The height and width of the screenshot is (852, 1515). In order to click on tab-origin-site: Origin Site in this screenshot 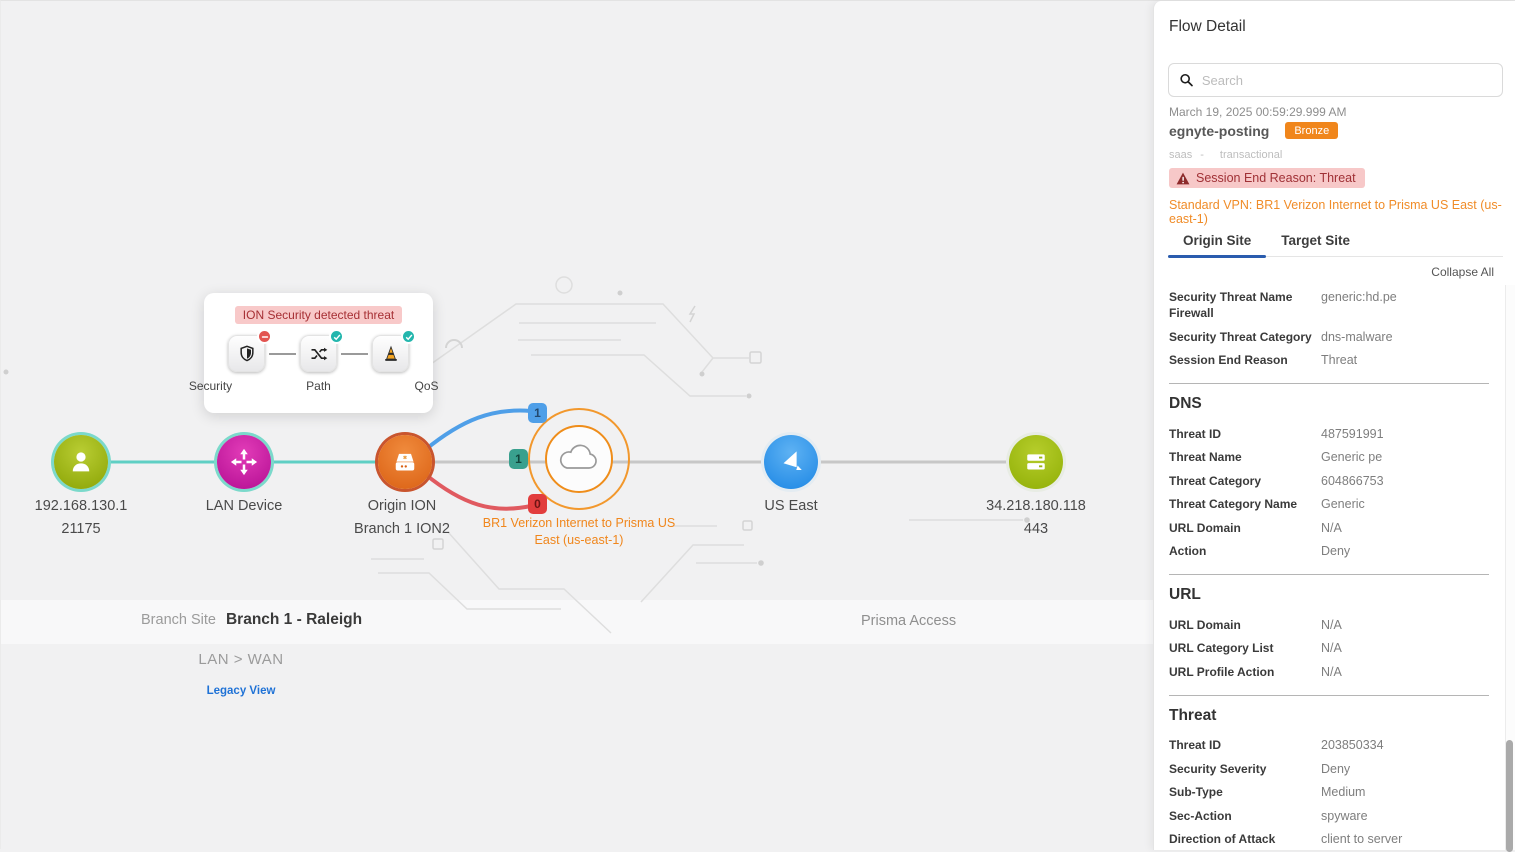, I will do `click(1217, 243)`.